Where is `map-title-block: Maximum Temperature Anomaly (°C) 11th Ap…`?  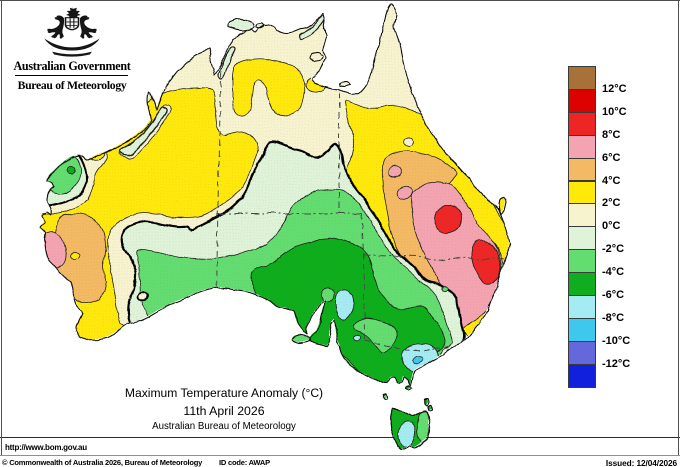
map-title-block: Maximum Temperature Anomaly (°C) 11th Ap… is located at coordinates (224, 409).